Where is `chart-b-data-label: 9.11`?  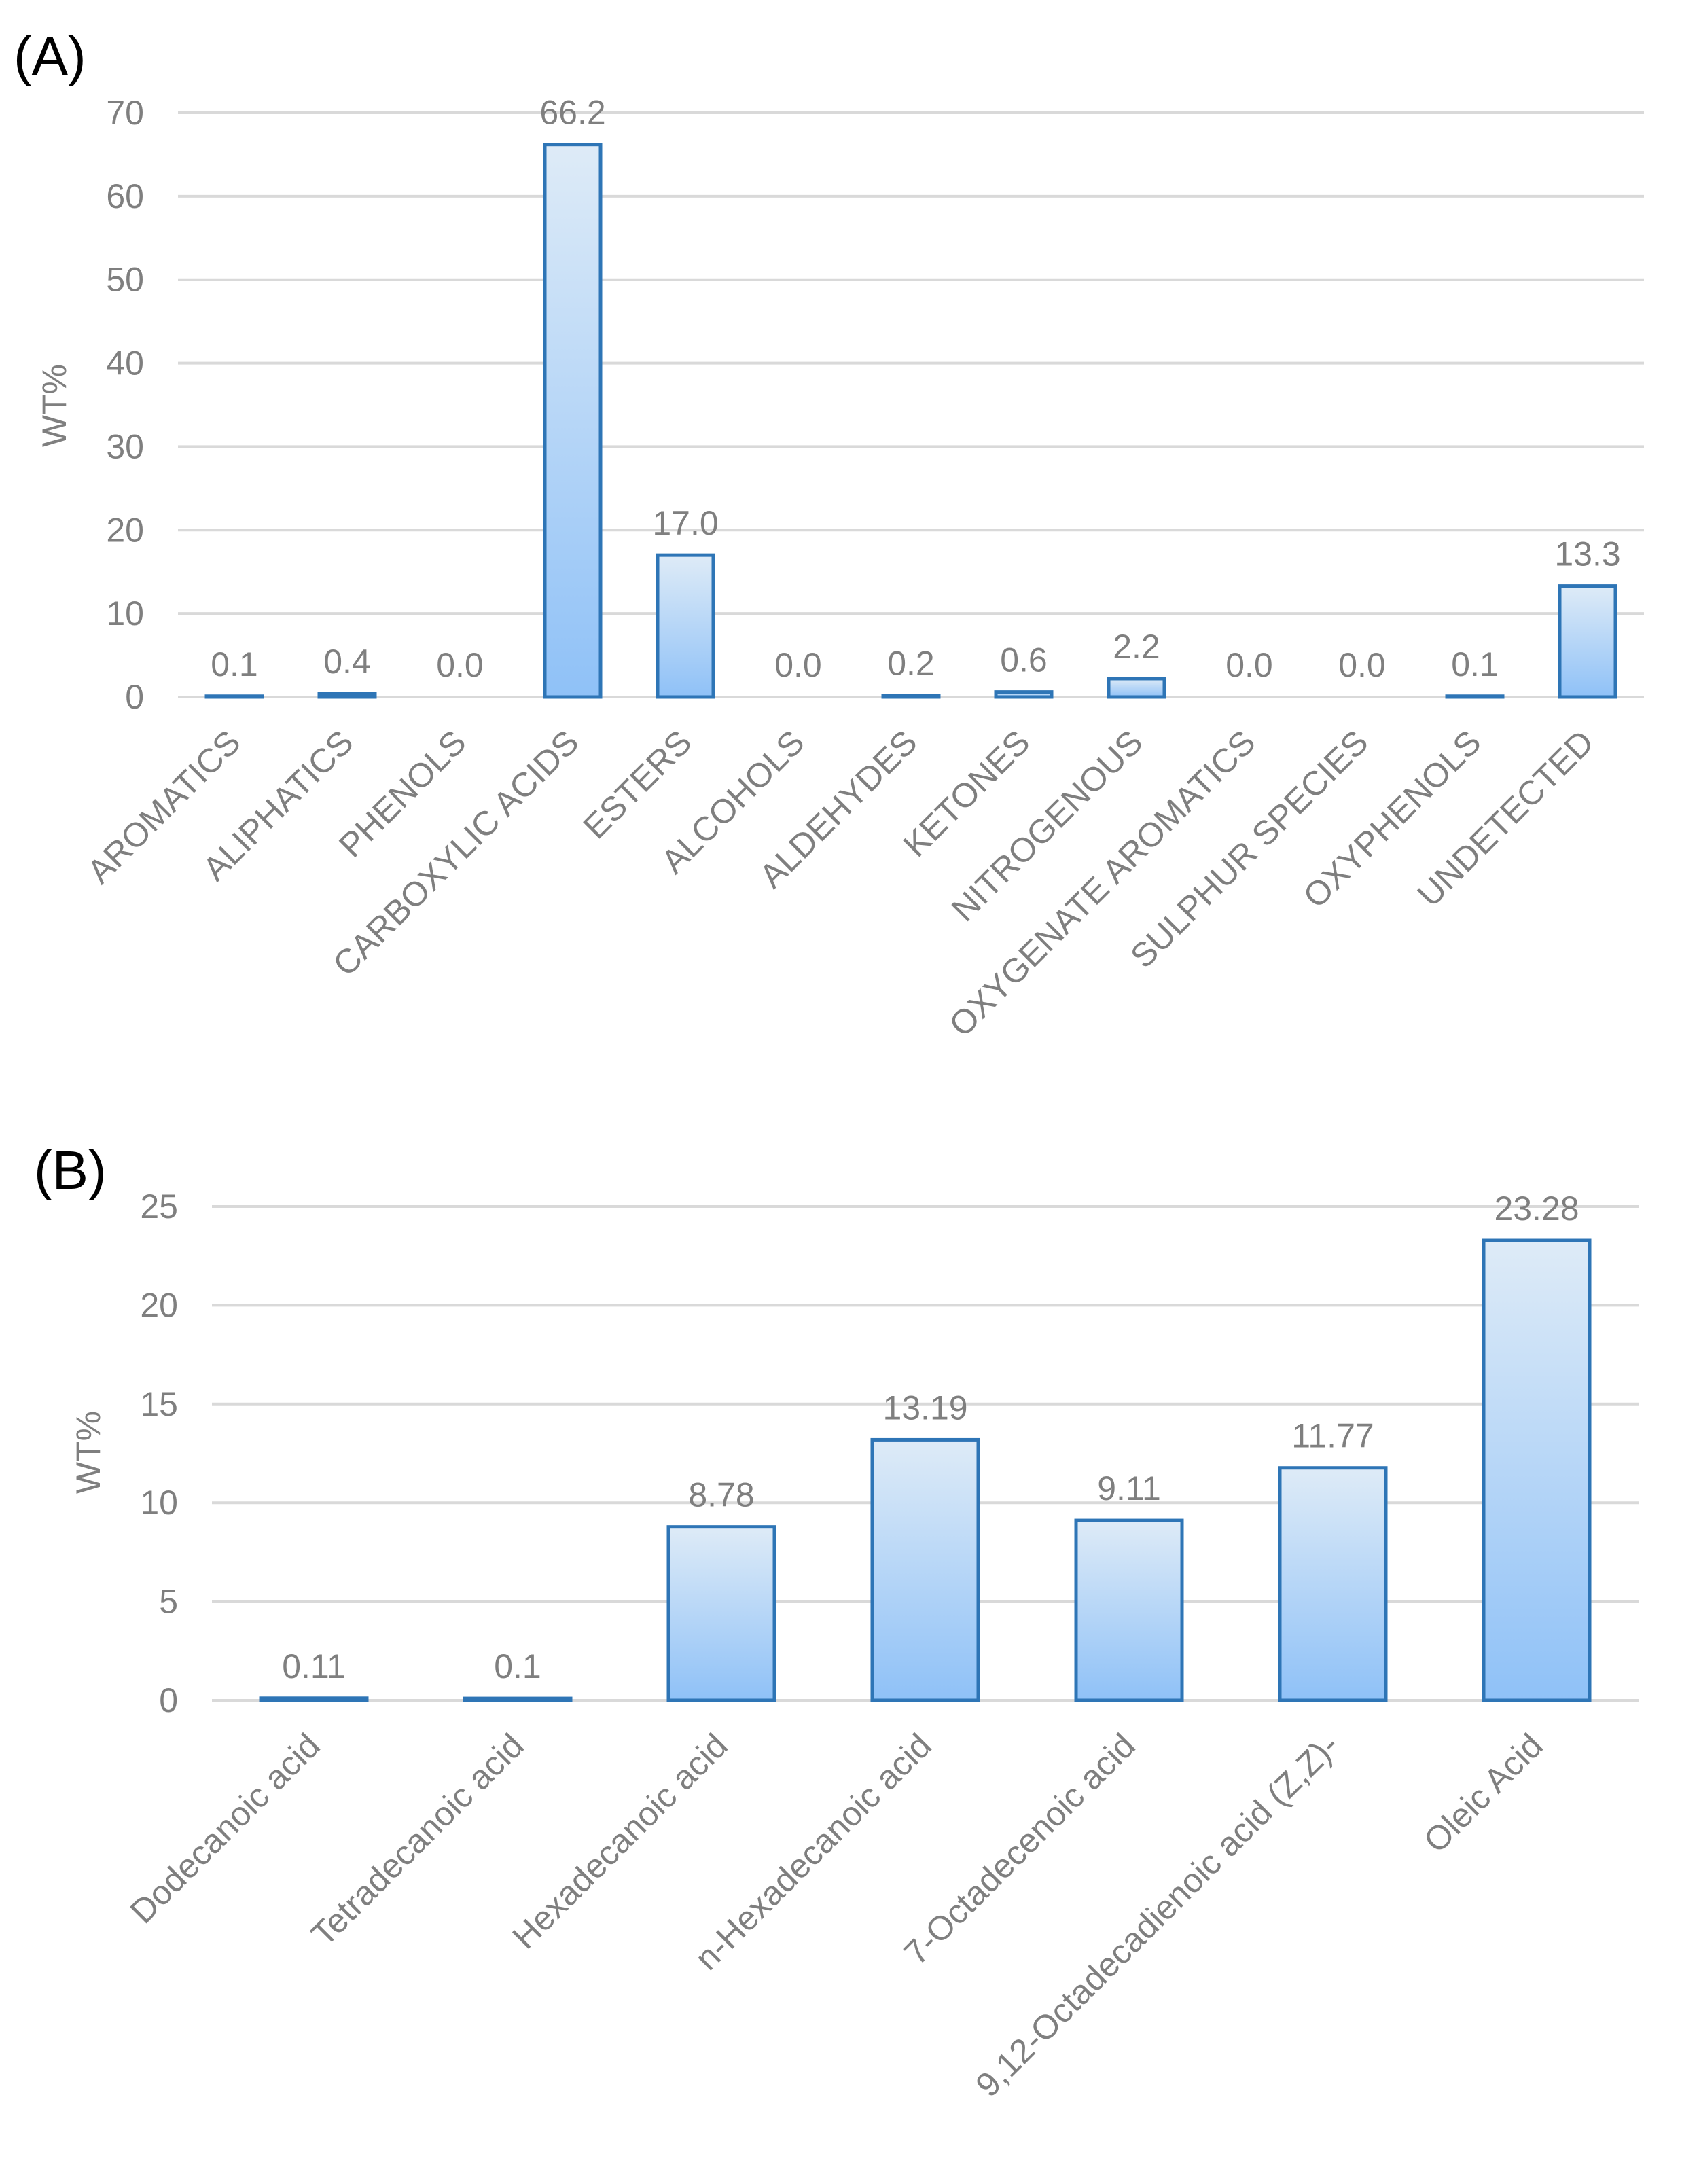 chart-b-data-label: 9.11 is located at coordinates (1129, 1488).